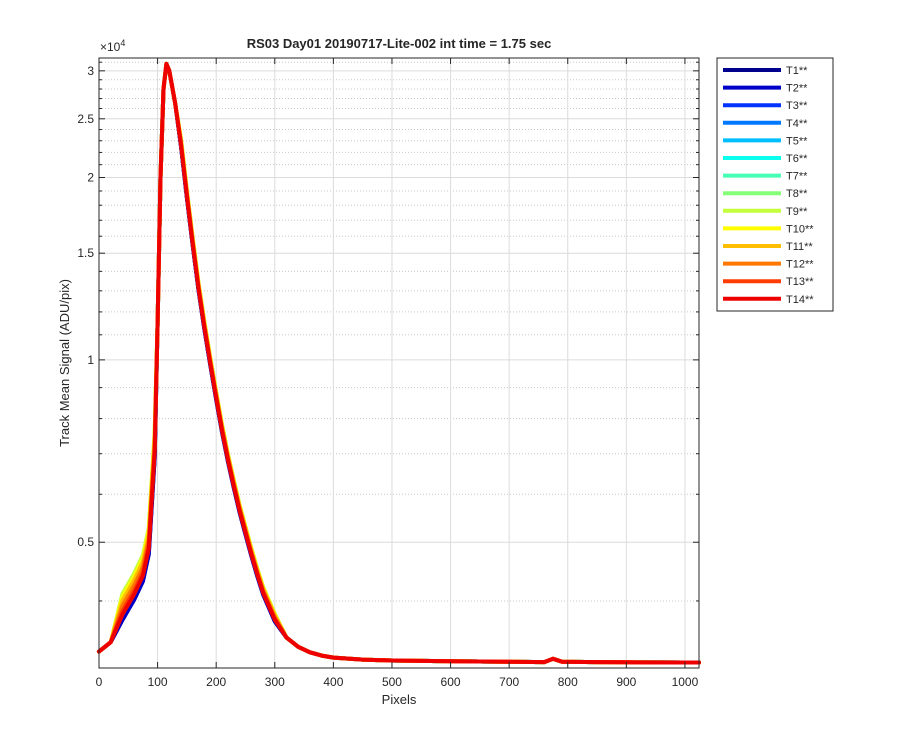 The image size is (900, 750). Describe the element at coordinates (765, 159) in the screenshot. I see `legend-entry: T6**` at that location.